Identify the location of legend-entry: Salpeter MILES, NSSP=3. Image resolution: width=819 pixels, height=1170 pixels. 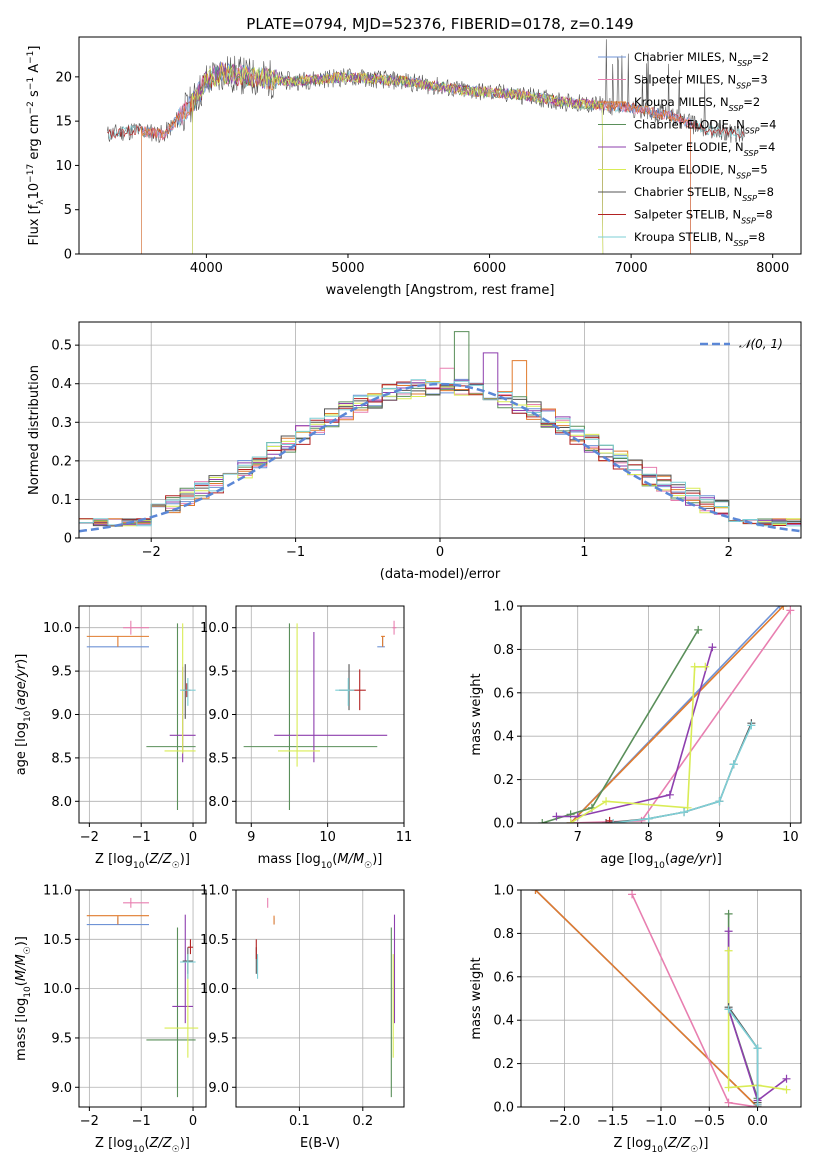
(701, 82).